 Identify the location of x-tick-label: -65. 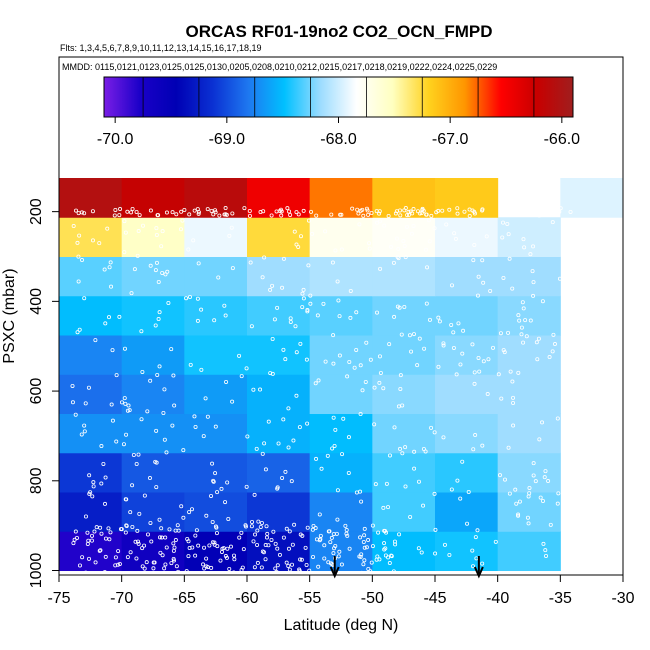
(184, 598).